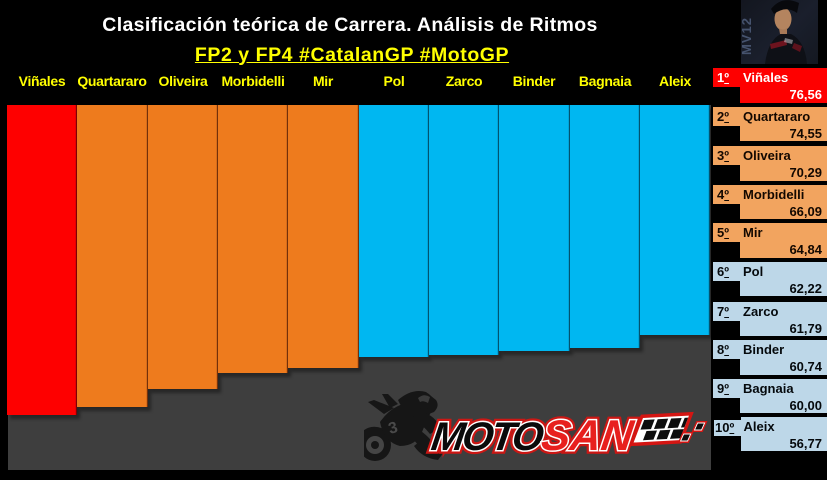 Image resolution: width=827 pixels, height=480 pixels. I want to click on svg-text: SAN, so click(588, 436).